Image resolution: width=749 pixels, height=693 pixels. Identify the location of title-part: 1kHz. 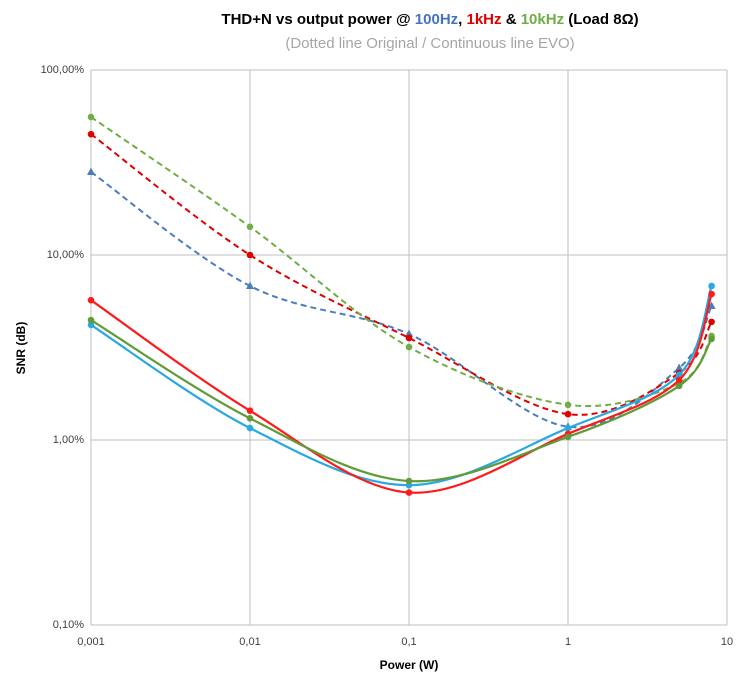
(484, 19).